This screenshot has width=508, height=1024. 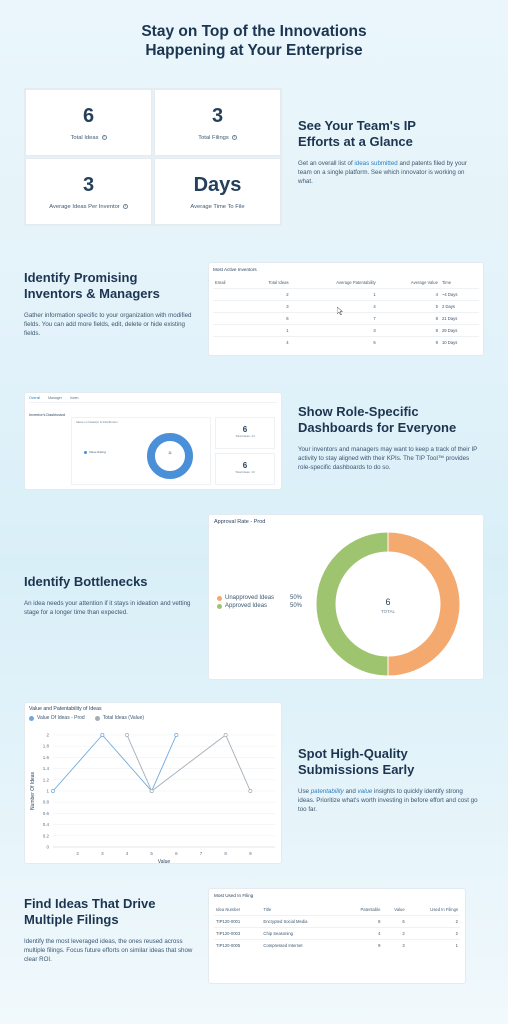 What do you see at coordinates (71, 919) in the screenshot?
I see `heading-line: Multiple Filings` at bounding box center [71, 919].